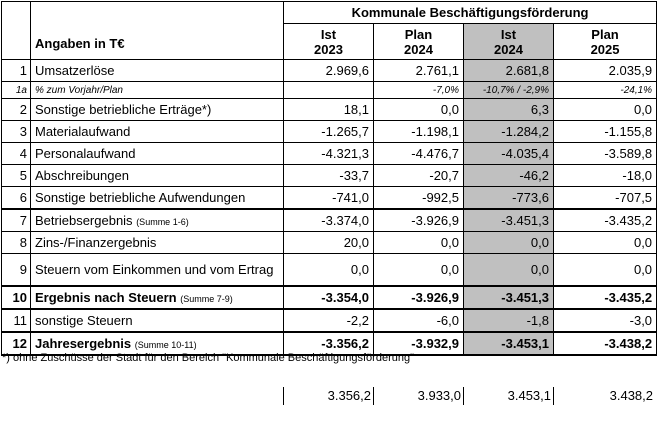  I want to click on value-cell: -1,8, so click(508, 320).